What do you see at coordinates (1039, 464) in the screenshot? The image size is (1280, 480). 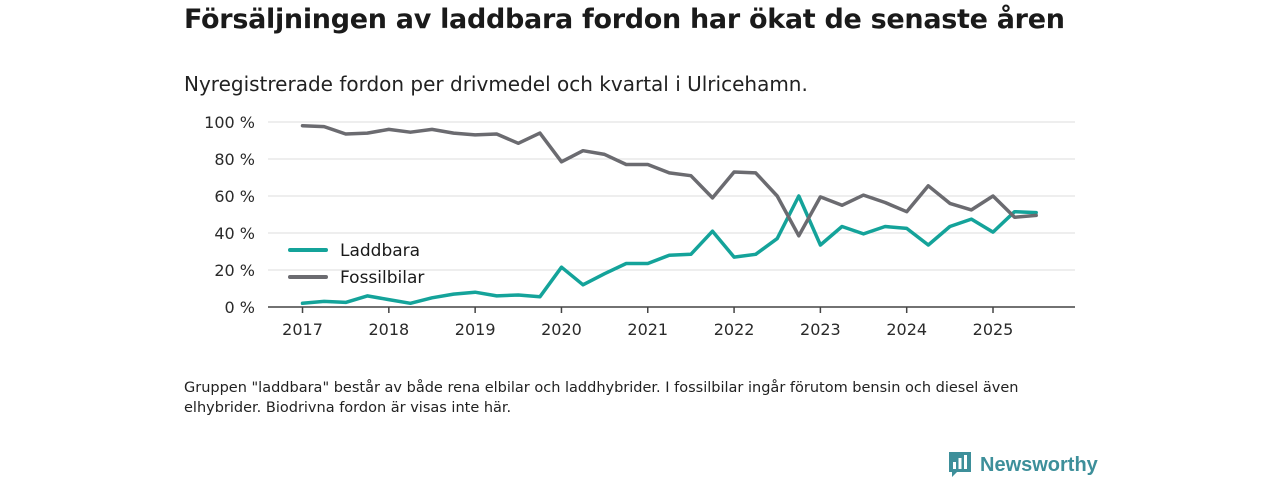 I see `brand-name: Newsworthy` at bounding box center [1039, 464].